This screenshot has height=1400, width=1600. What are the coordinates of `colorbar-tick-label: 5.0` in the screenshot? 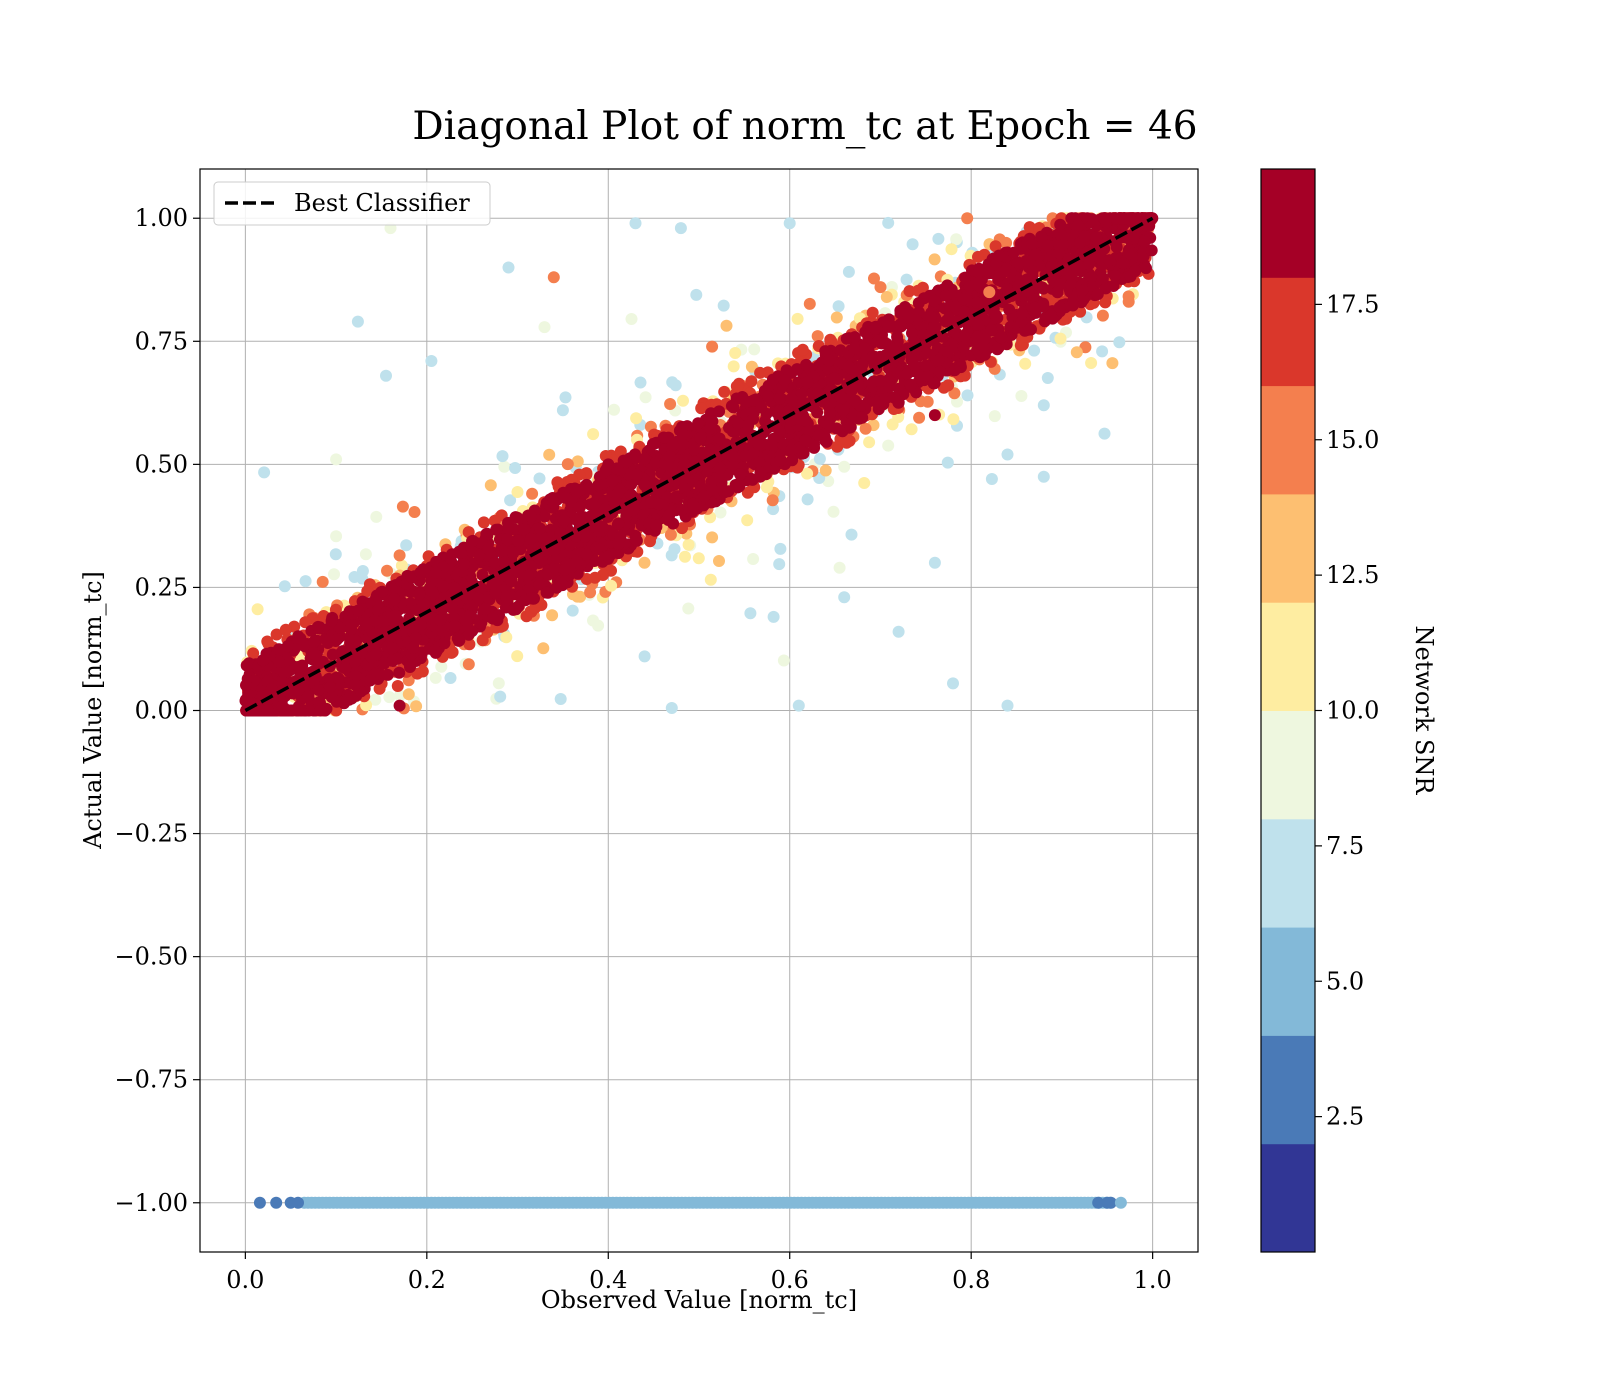 It's located at (1345, 981).